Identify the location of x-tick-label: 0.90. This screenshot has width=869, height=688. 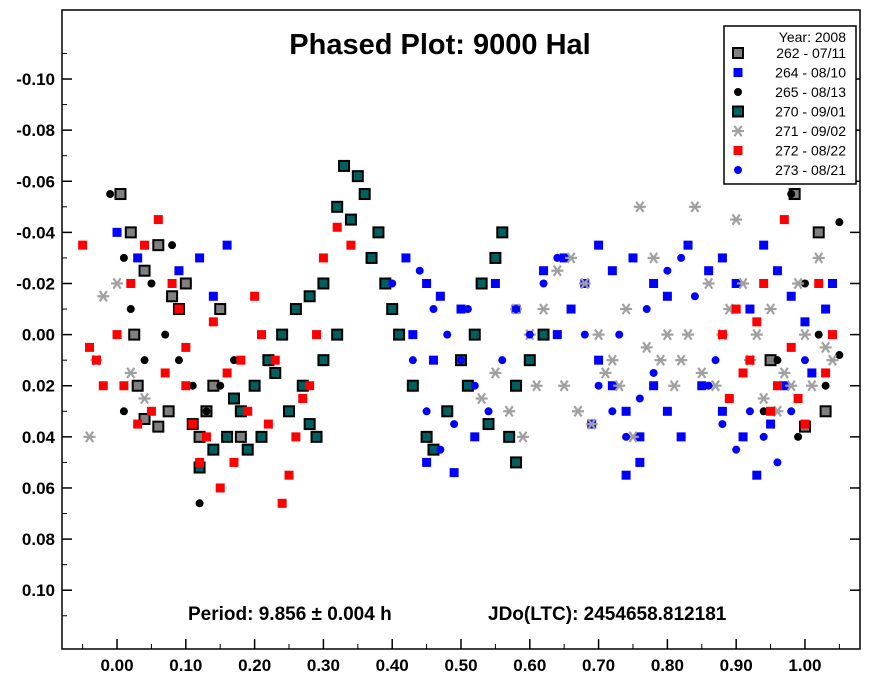
(736, 665).